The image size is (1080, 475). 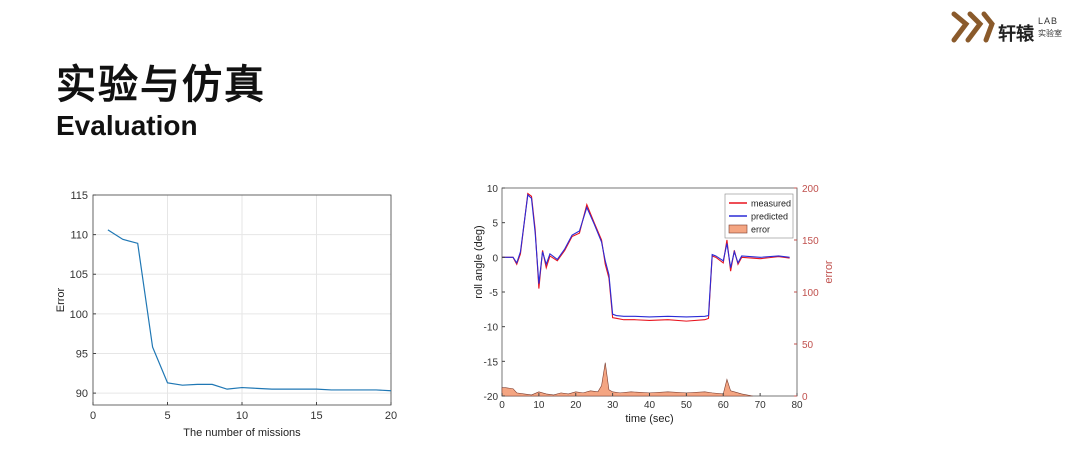 What do you see at coordinates (797, 405) in the screenshot?
I see `x-tick-label: 80` at bounding box center [797, 405].